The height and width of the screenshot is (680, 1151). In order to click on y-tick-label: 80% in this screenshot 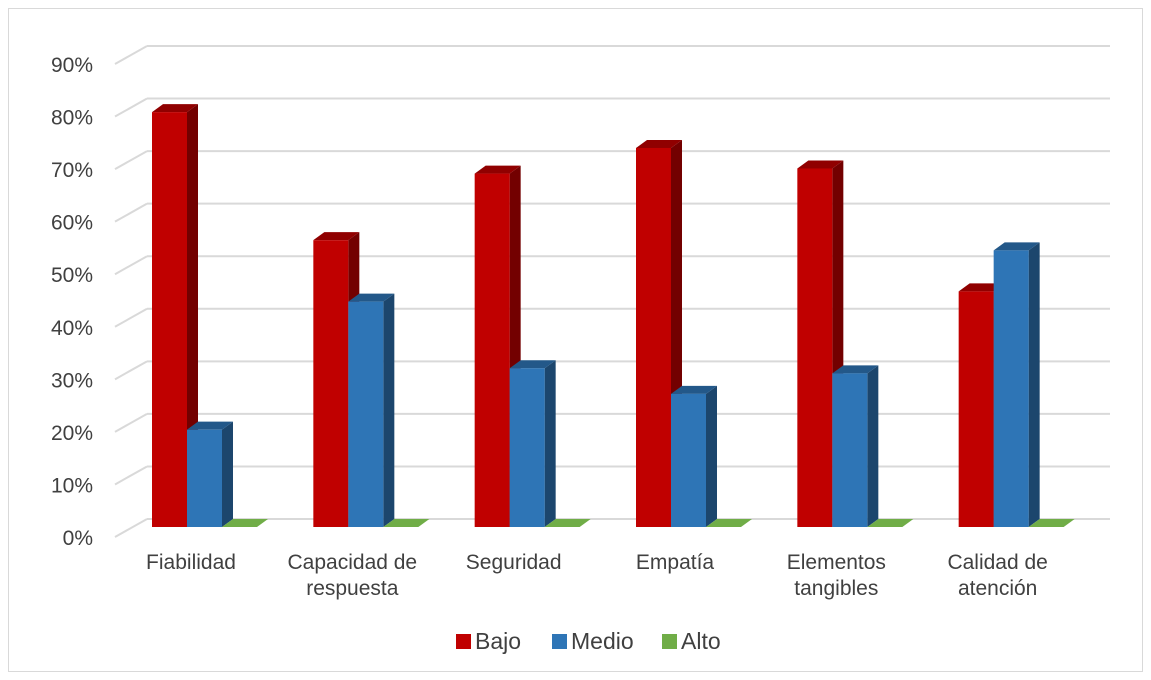, I will do `click(72, 118)`.